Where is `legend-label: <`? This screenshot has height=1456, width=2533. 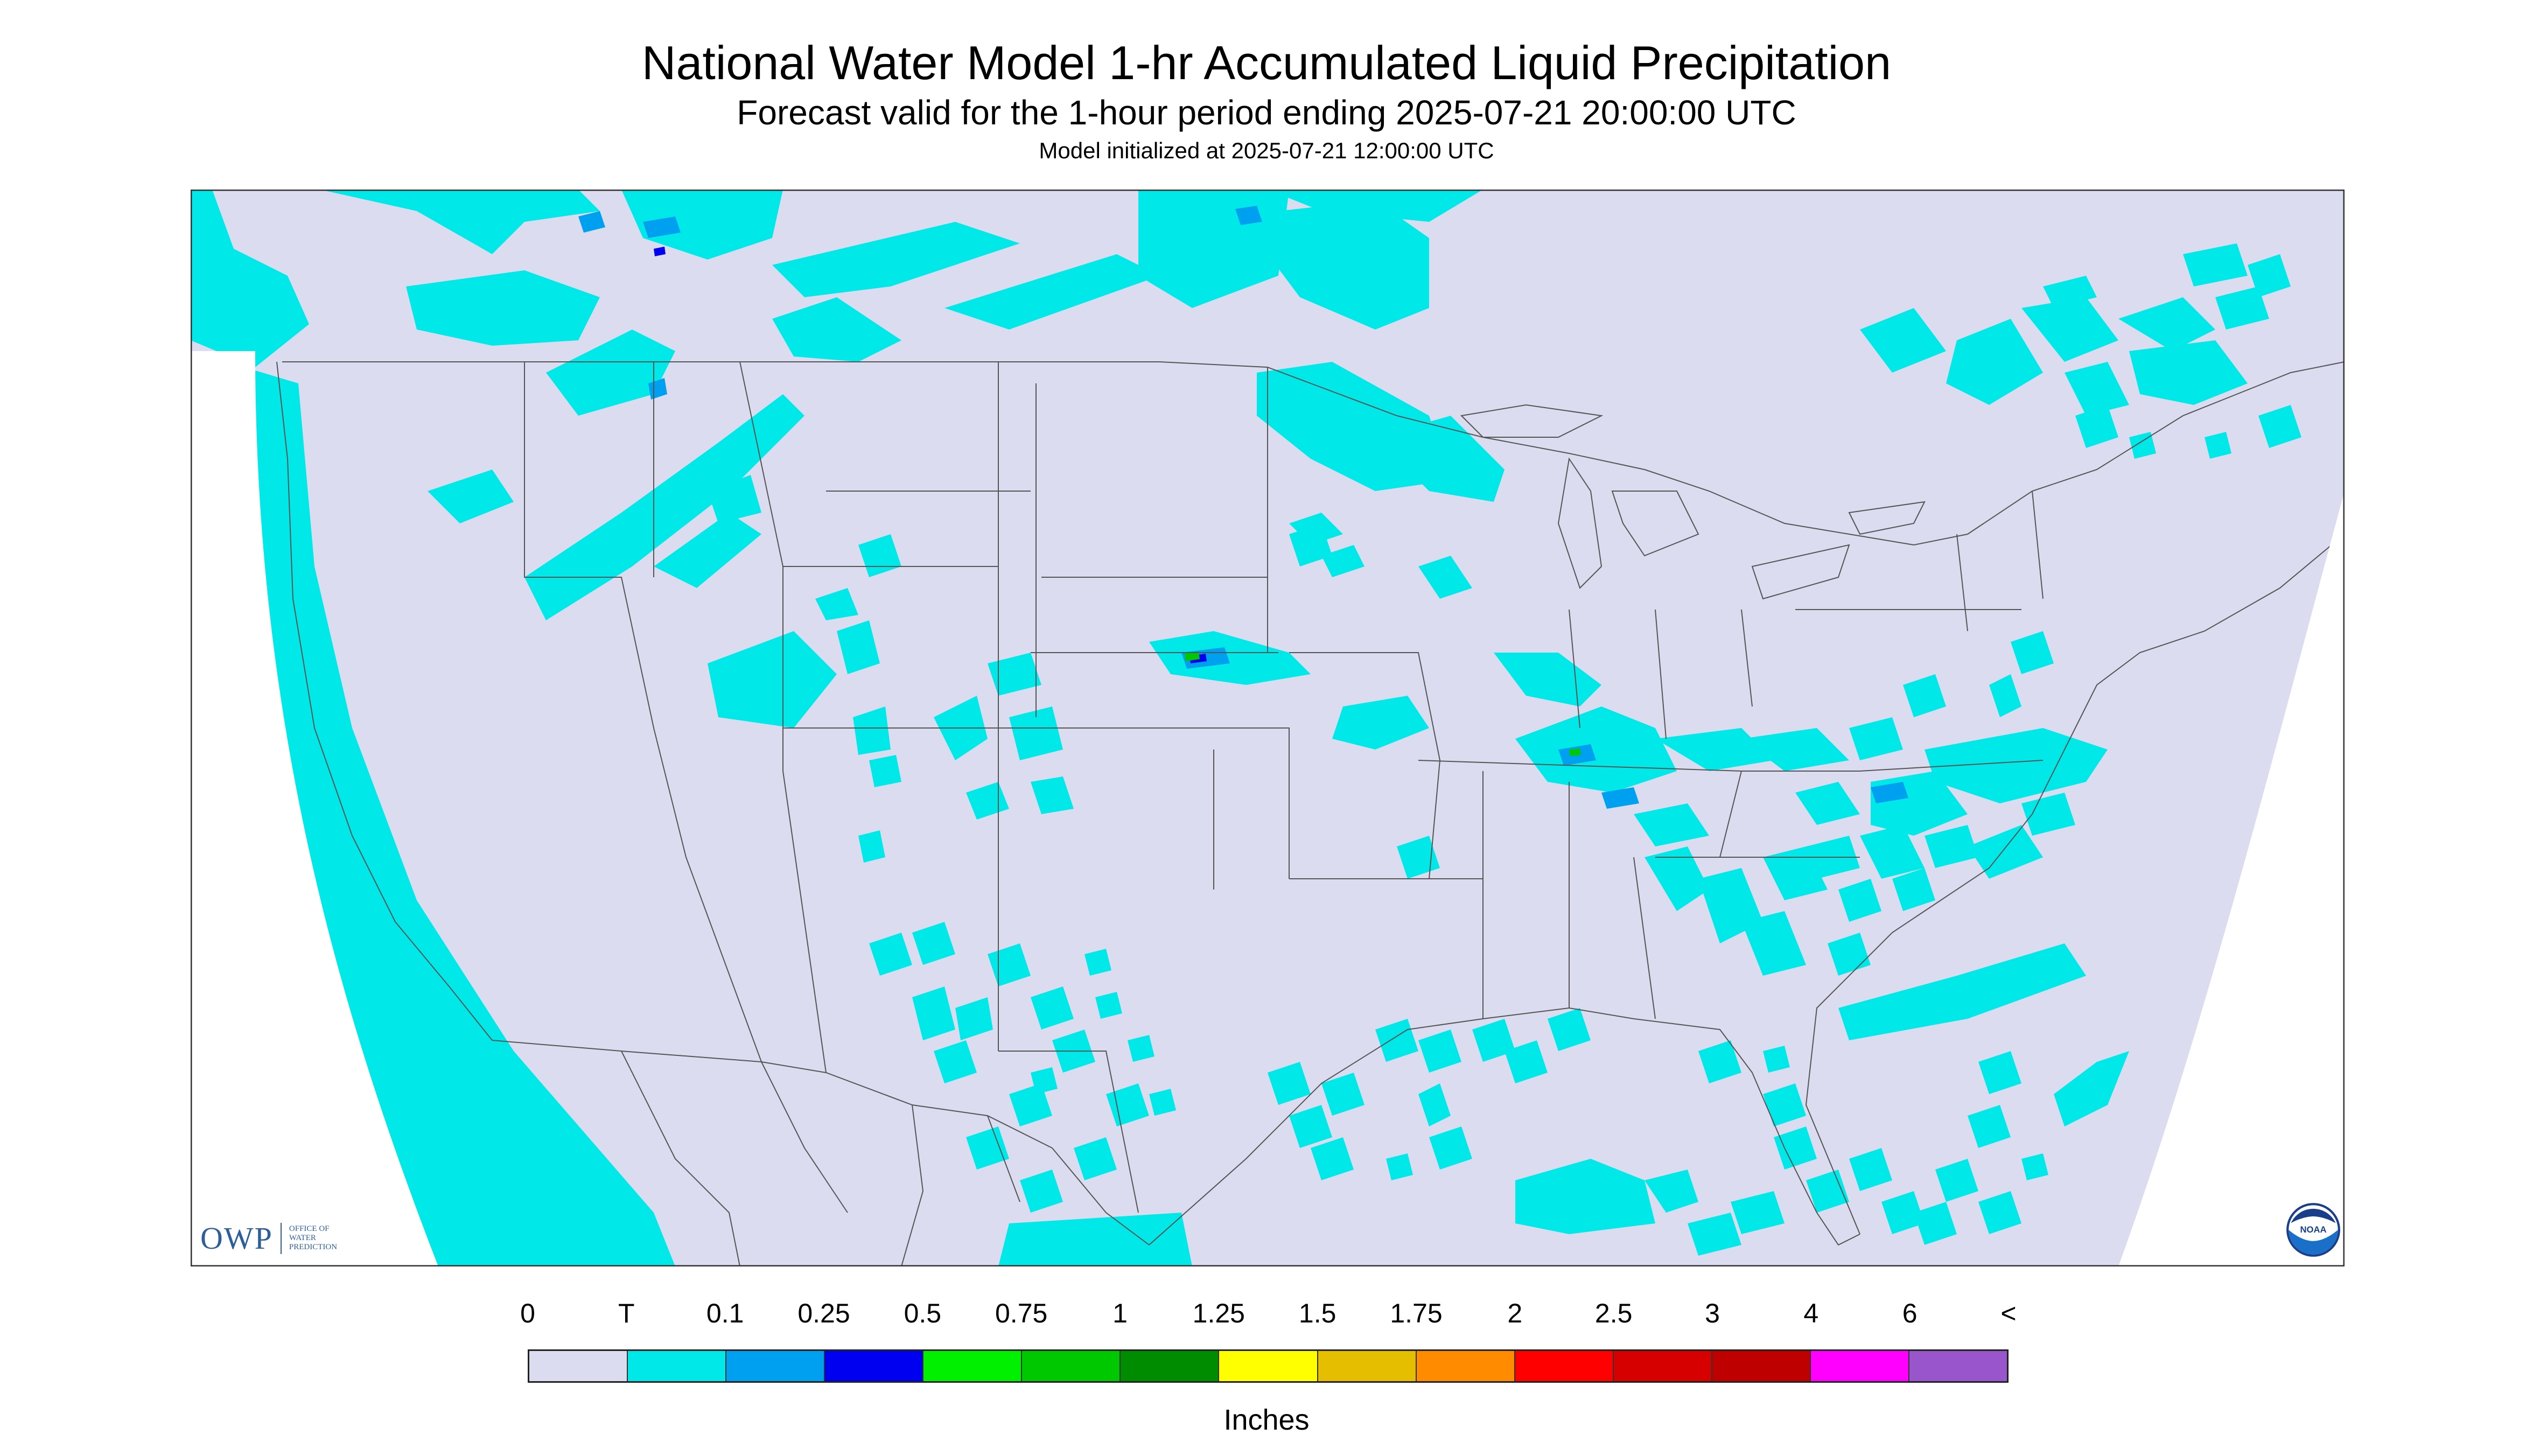 legend-label: < is located at coordinates (2008, 1313).